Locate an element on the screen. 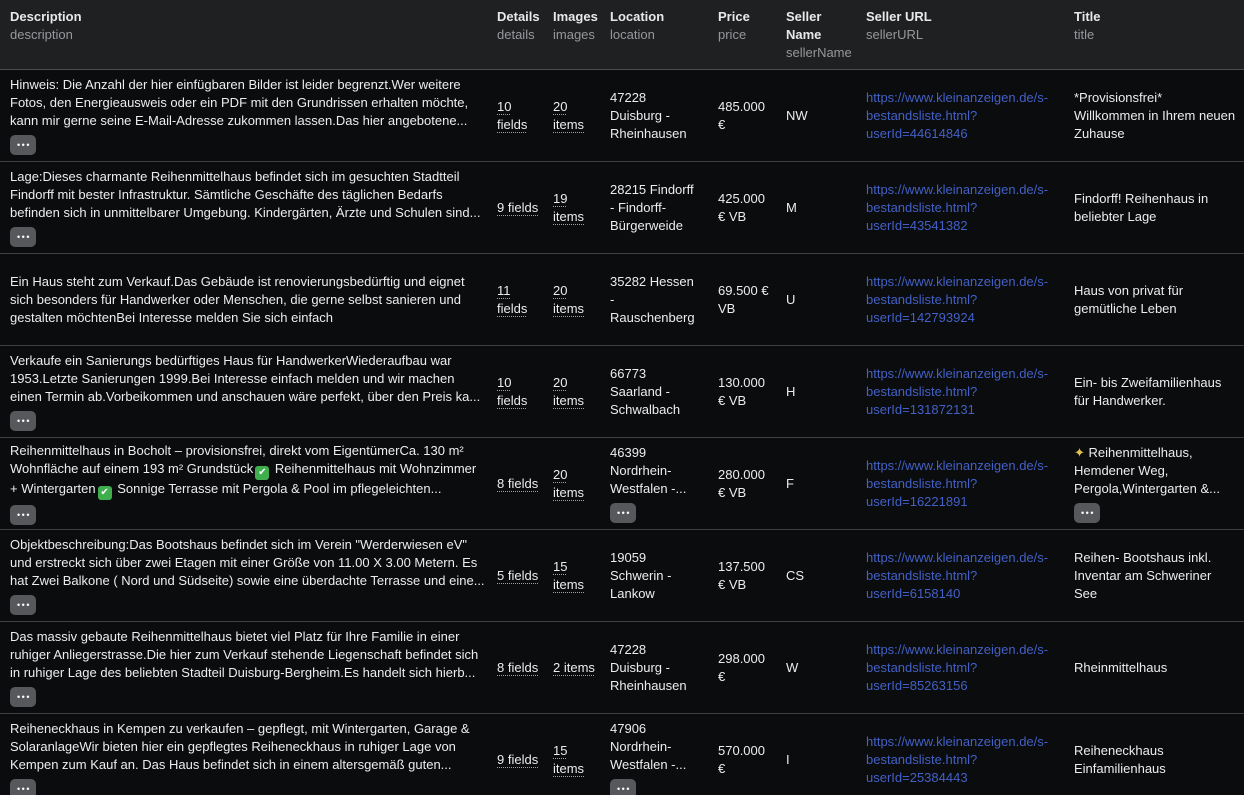  location-text: 19059 Schwerin - Lankow is located at coordinates (641, 575).